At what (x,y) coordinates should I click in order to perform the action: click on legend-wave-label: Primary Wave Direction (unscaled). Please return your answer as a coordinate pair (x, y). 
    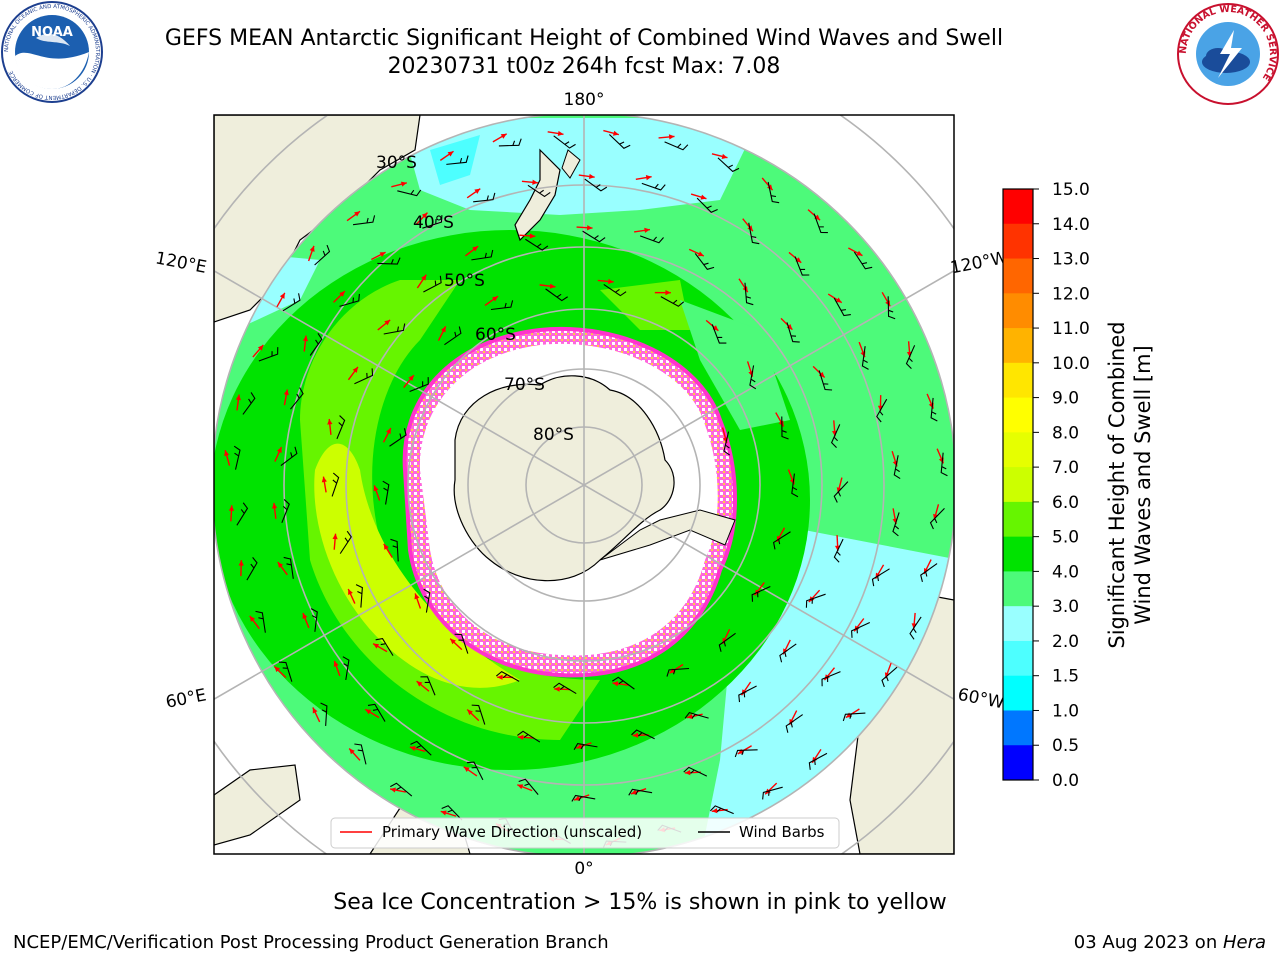
    Looking at the image, I should click on (512, 832).